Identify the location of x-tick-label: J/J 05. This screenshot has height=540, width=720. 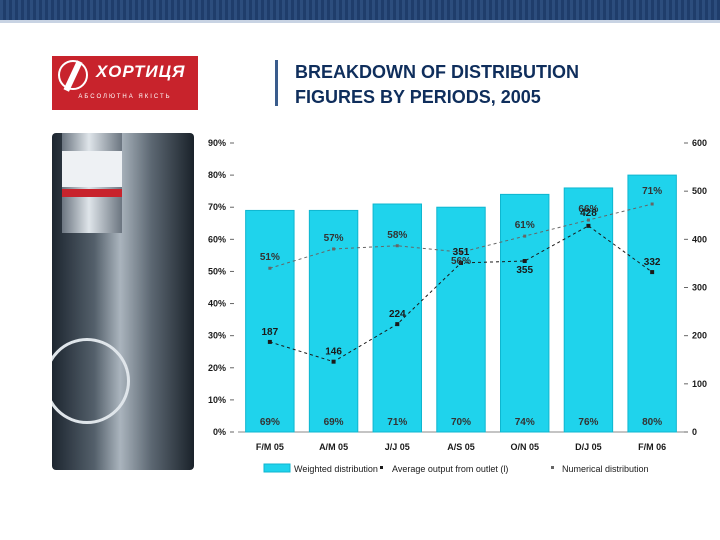
(397, 447).